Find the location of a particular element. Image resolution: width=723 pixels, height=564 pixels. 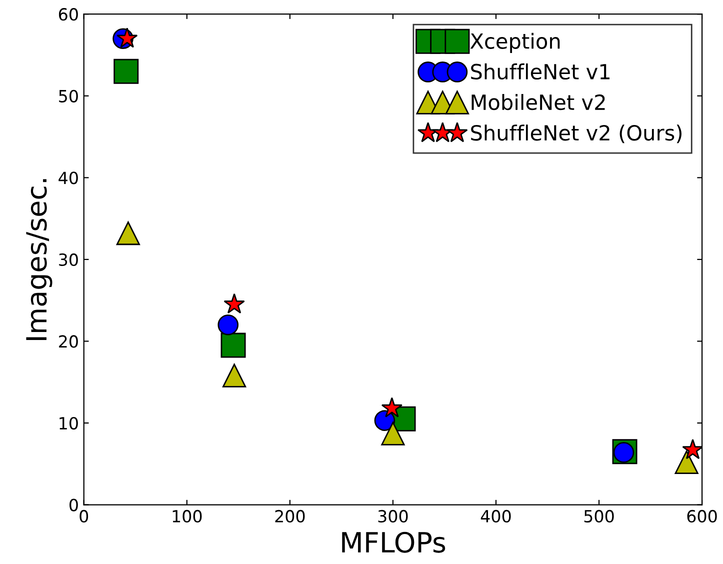

x-tick-label: 300 is located at coordinates (393, 516).